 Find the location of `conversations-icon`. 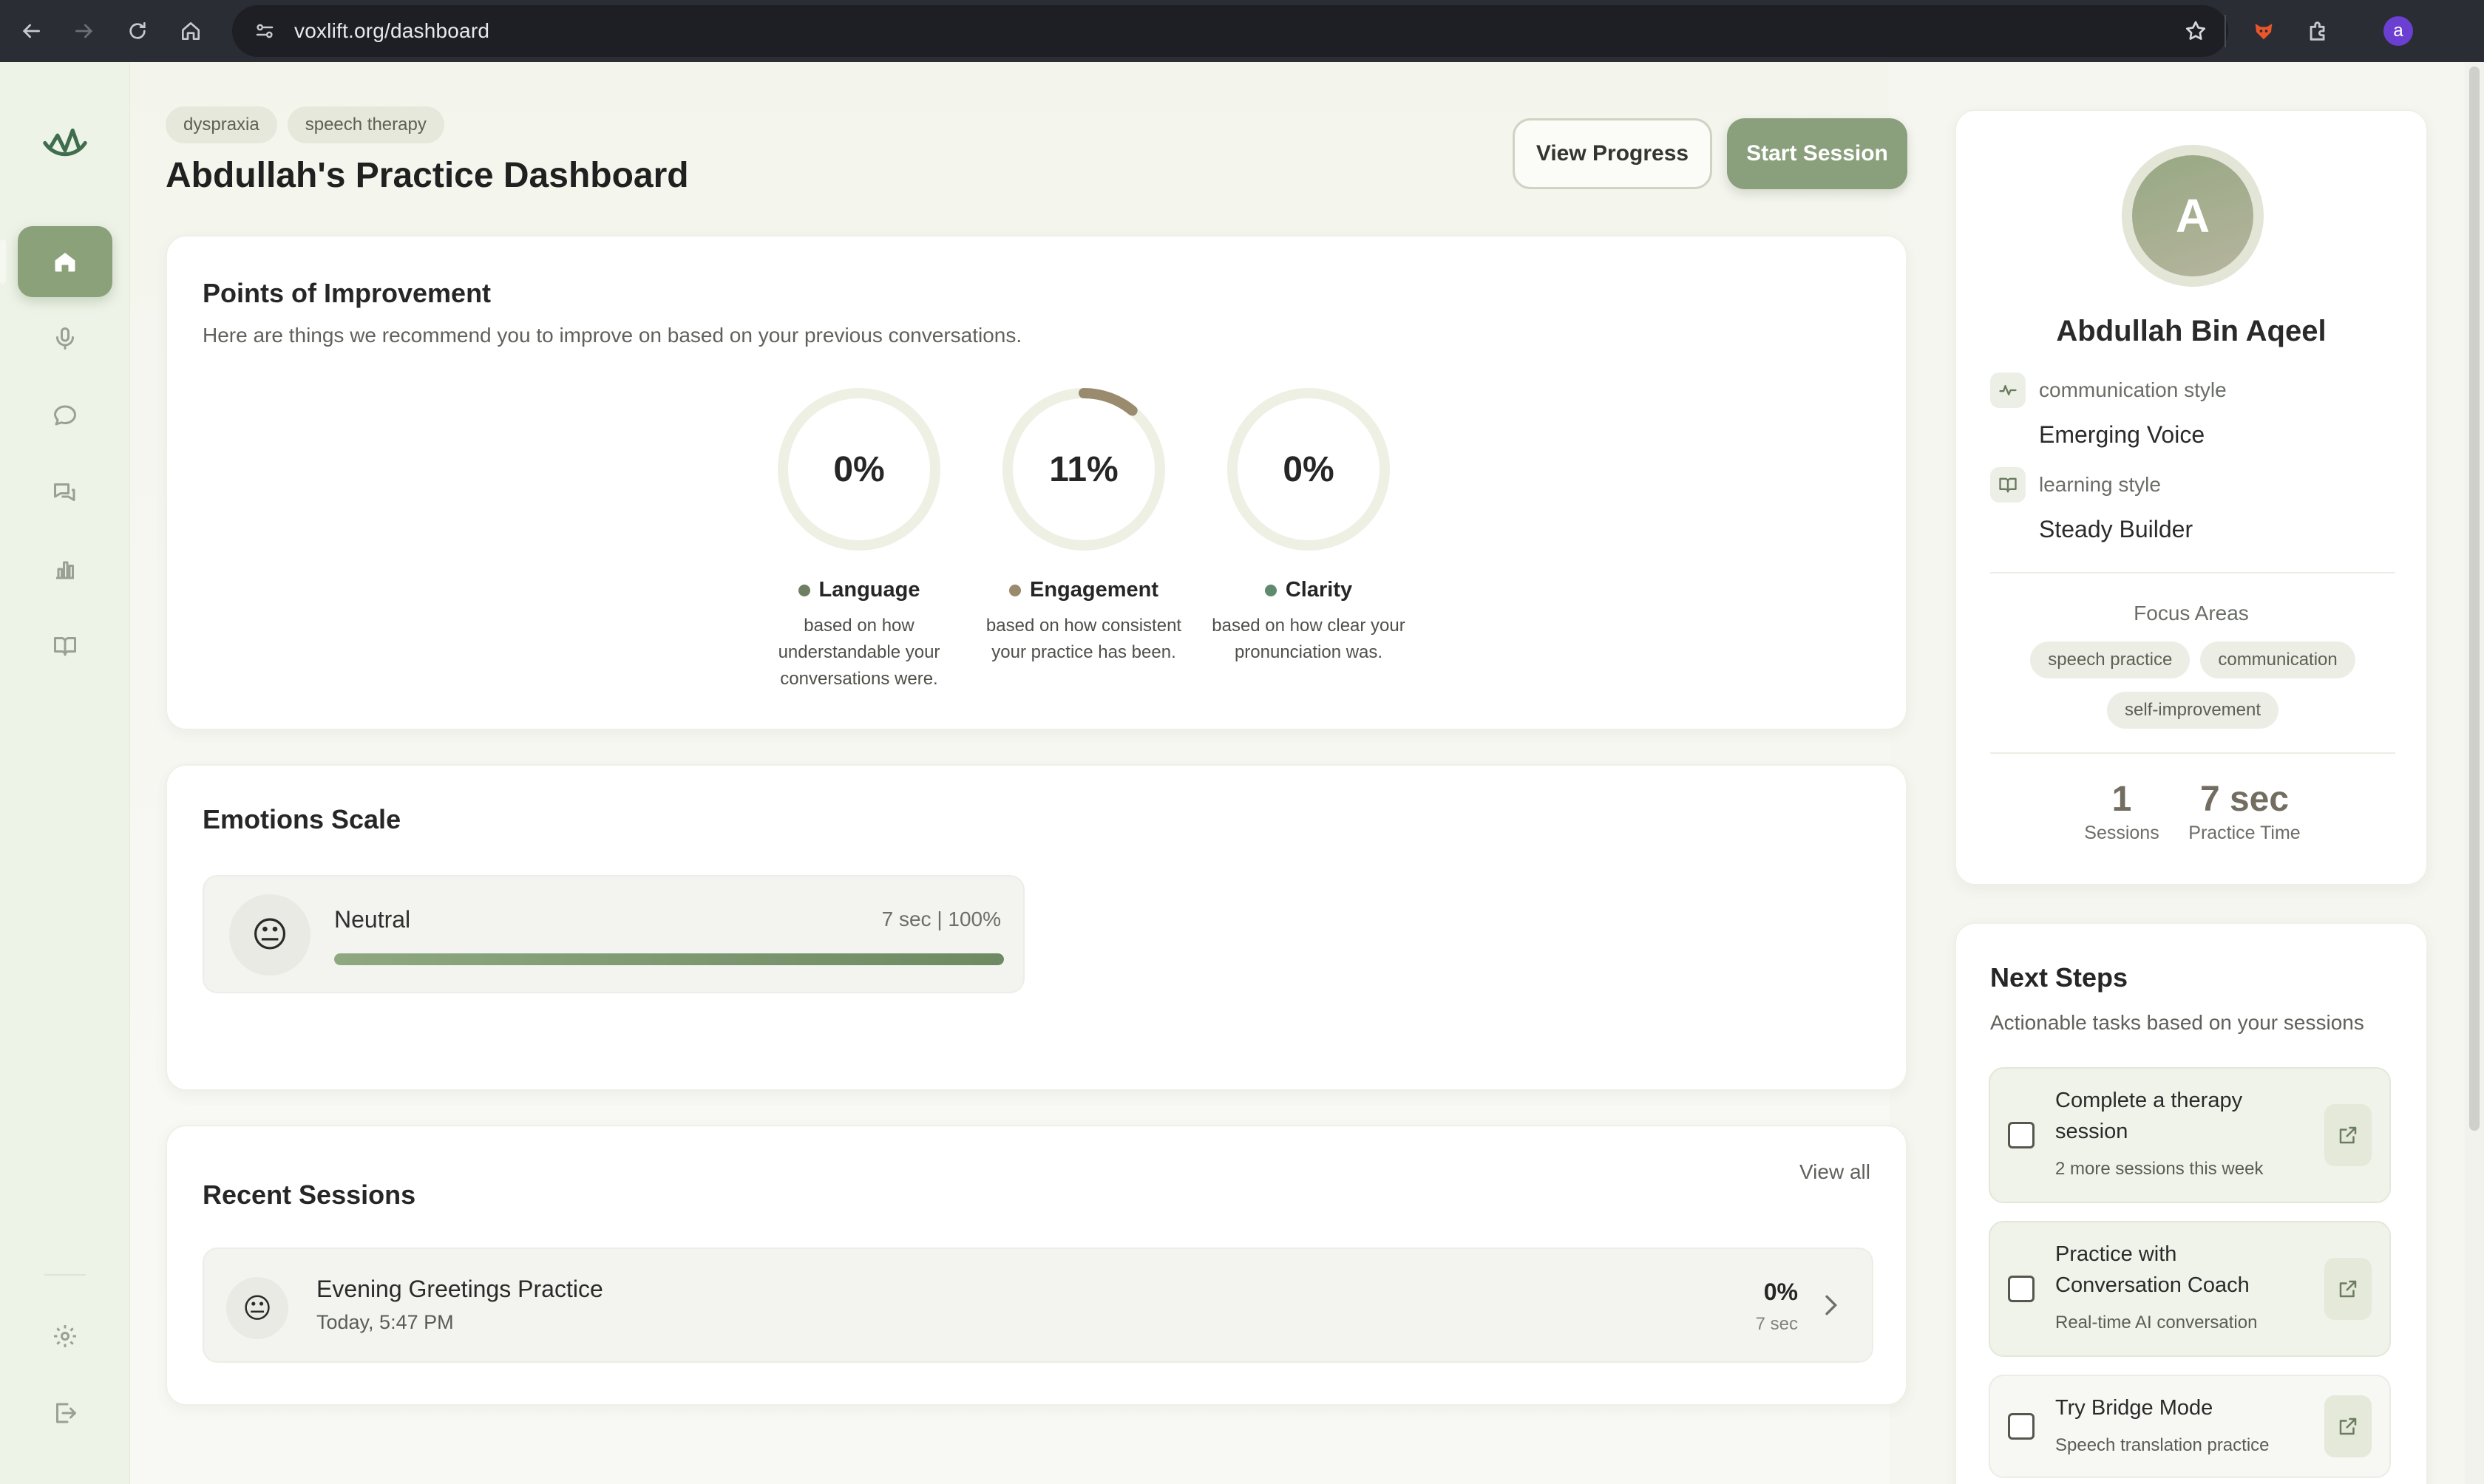

conversations-icon is located at coordinates (64, 492).